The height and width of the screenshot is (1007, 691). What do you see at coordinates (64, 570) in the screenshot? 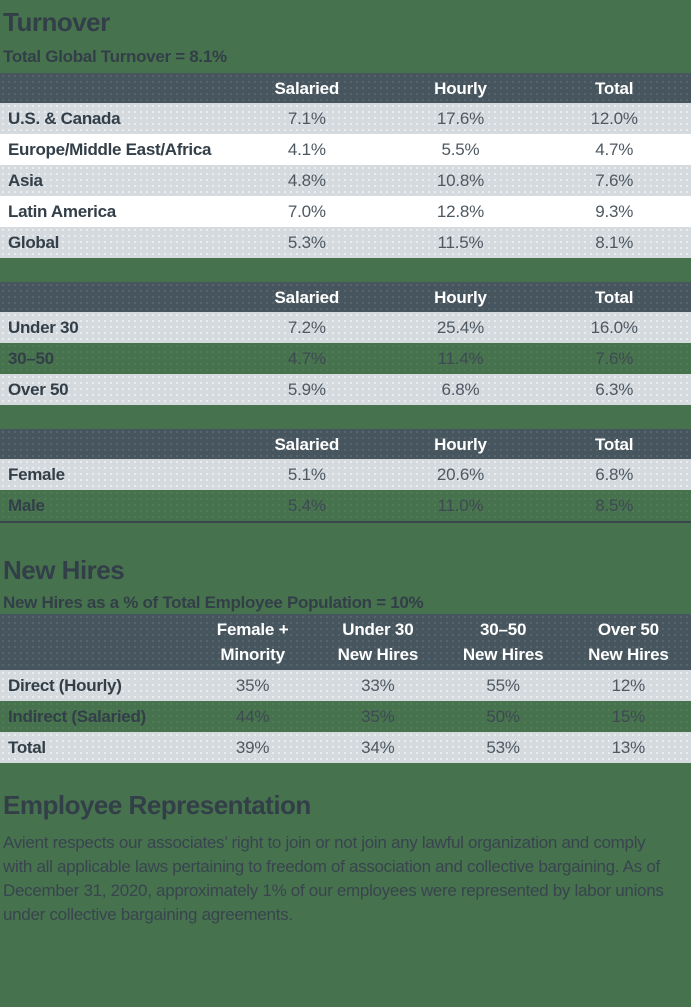
I see `new-hires-section-title: New Hires` at bounding box center [64, 570].